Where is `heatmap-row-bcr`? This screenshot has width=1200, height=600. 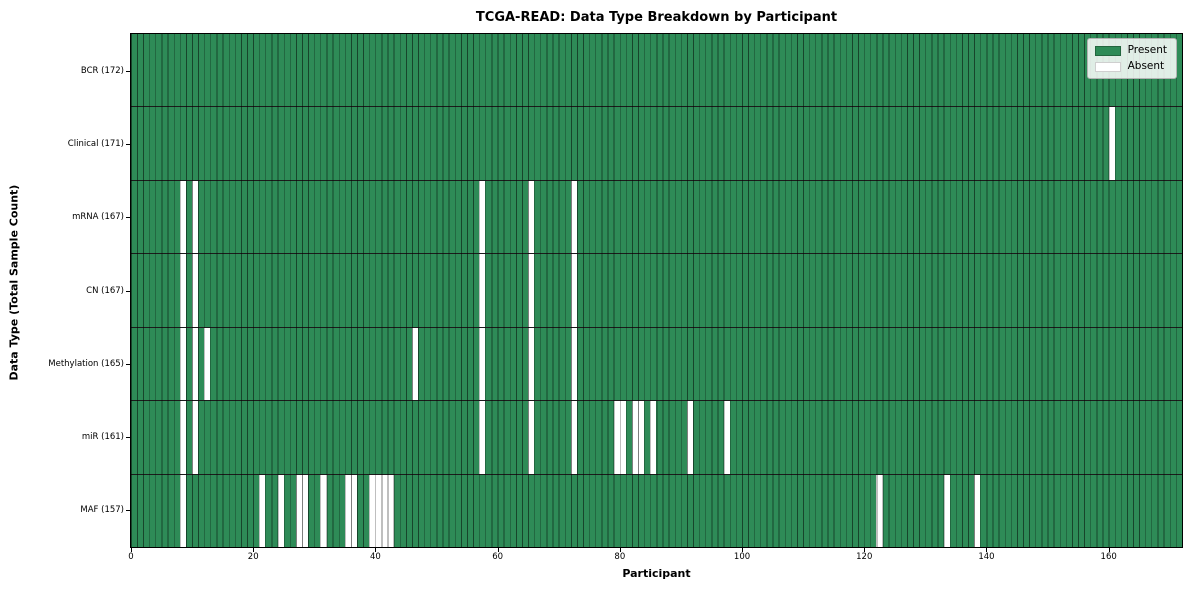
heatmap-row-bcr is located at coordinates (656, 70).